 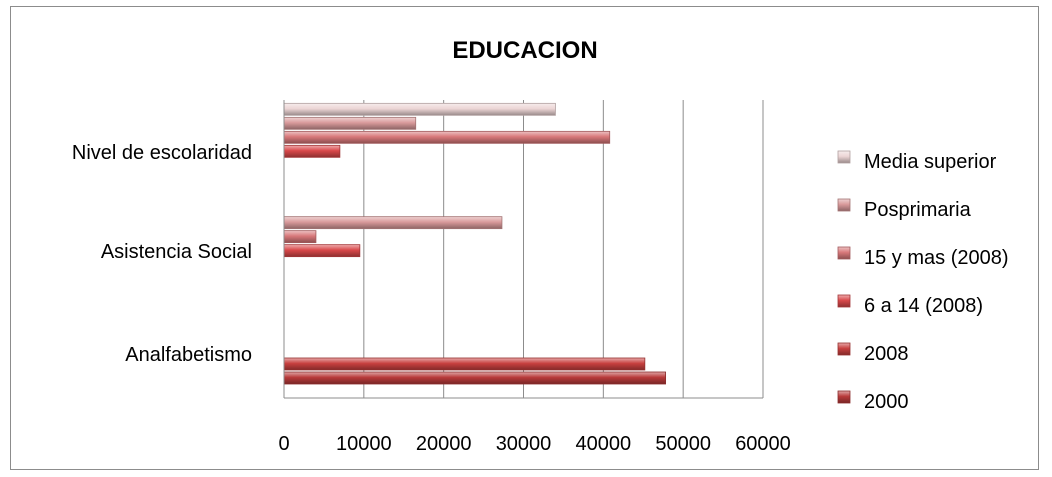 What do you see at coordinates (162, 153) in the screenshot?
I see `y-category-label: Nivel de escolaridad` at bounding box center [162, 153].